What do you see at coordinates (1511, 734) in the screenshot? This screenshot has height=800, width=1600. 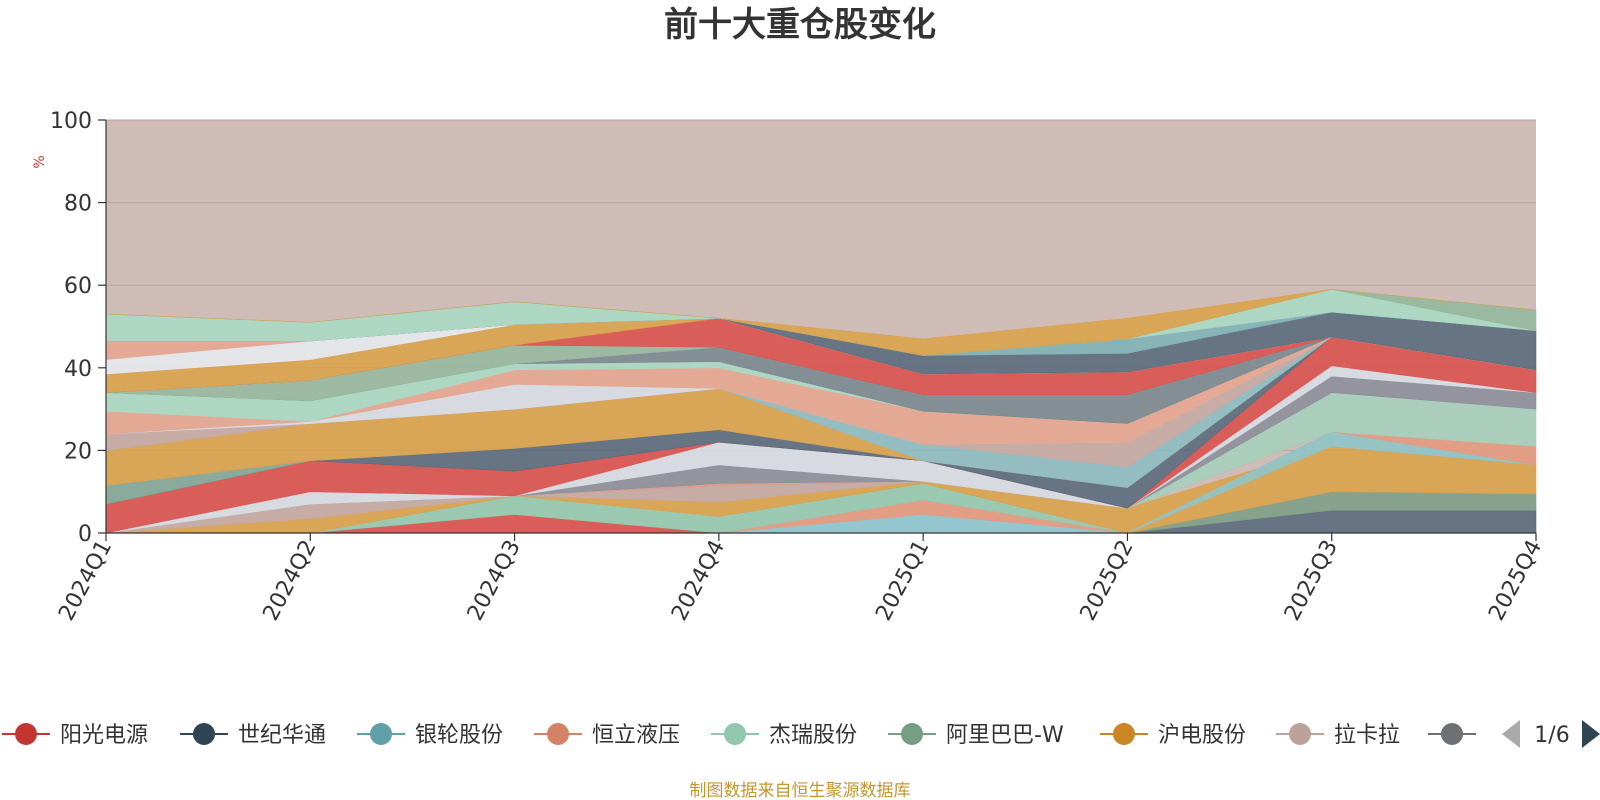 I see `triangle-left-icon` at bounding box center [1511, 734].